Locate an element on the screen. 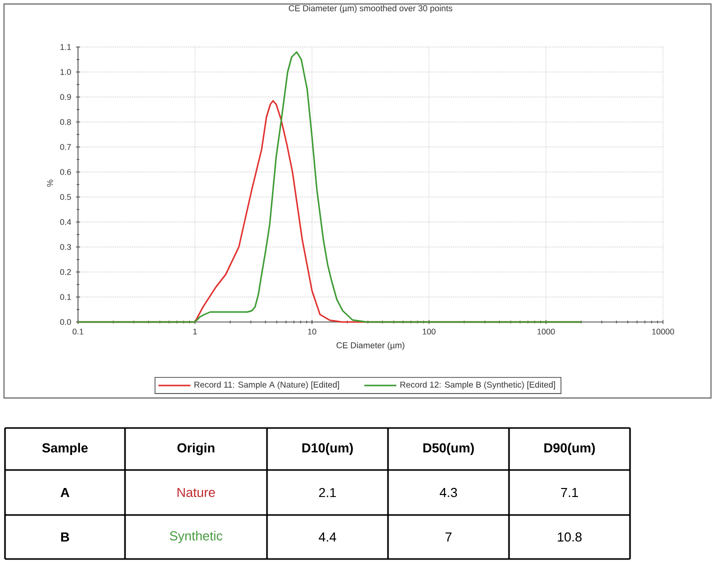  y-tick-label: 0.7 is located at coordinates (65, 147).